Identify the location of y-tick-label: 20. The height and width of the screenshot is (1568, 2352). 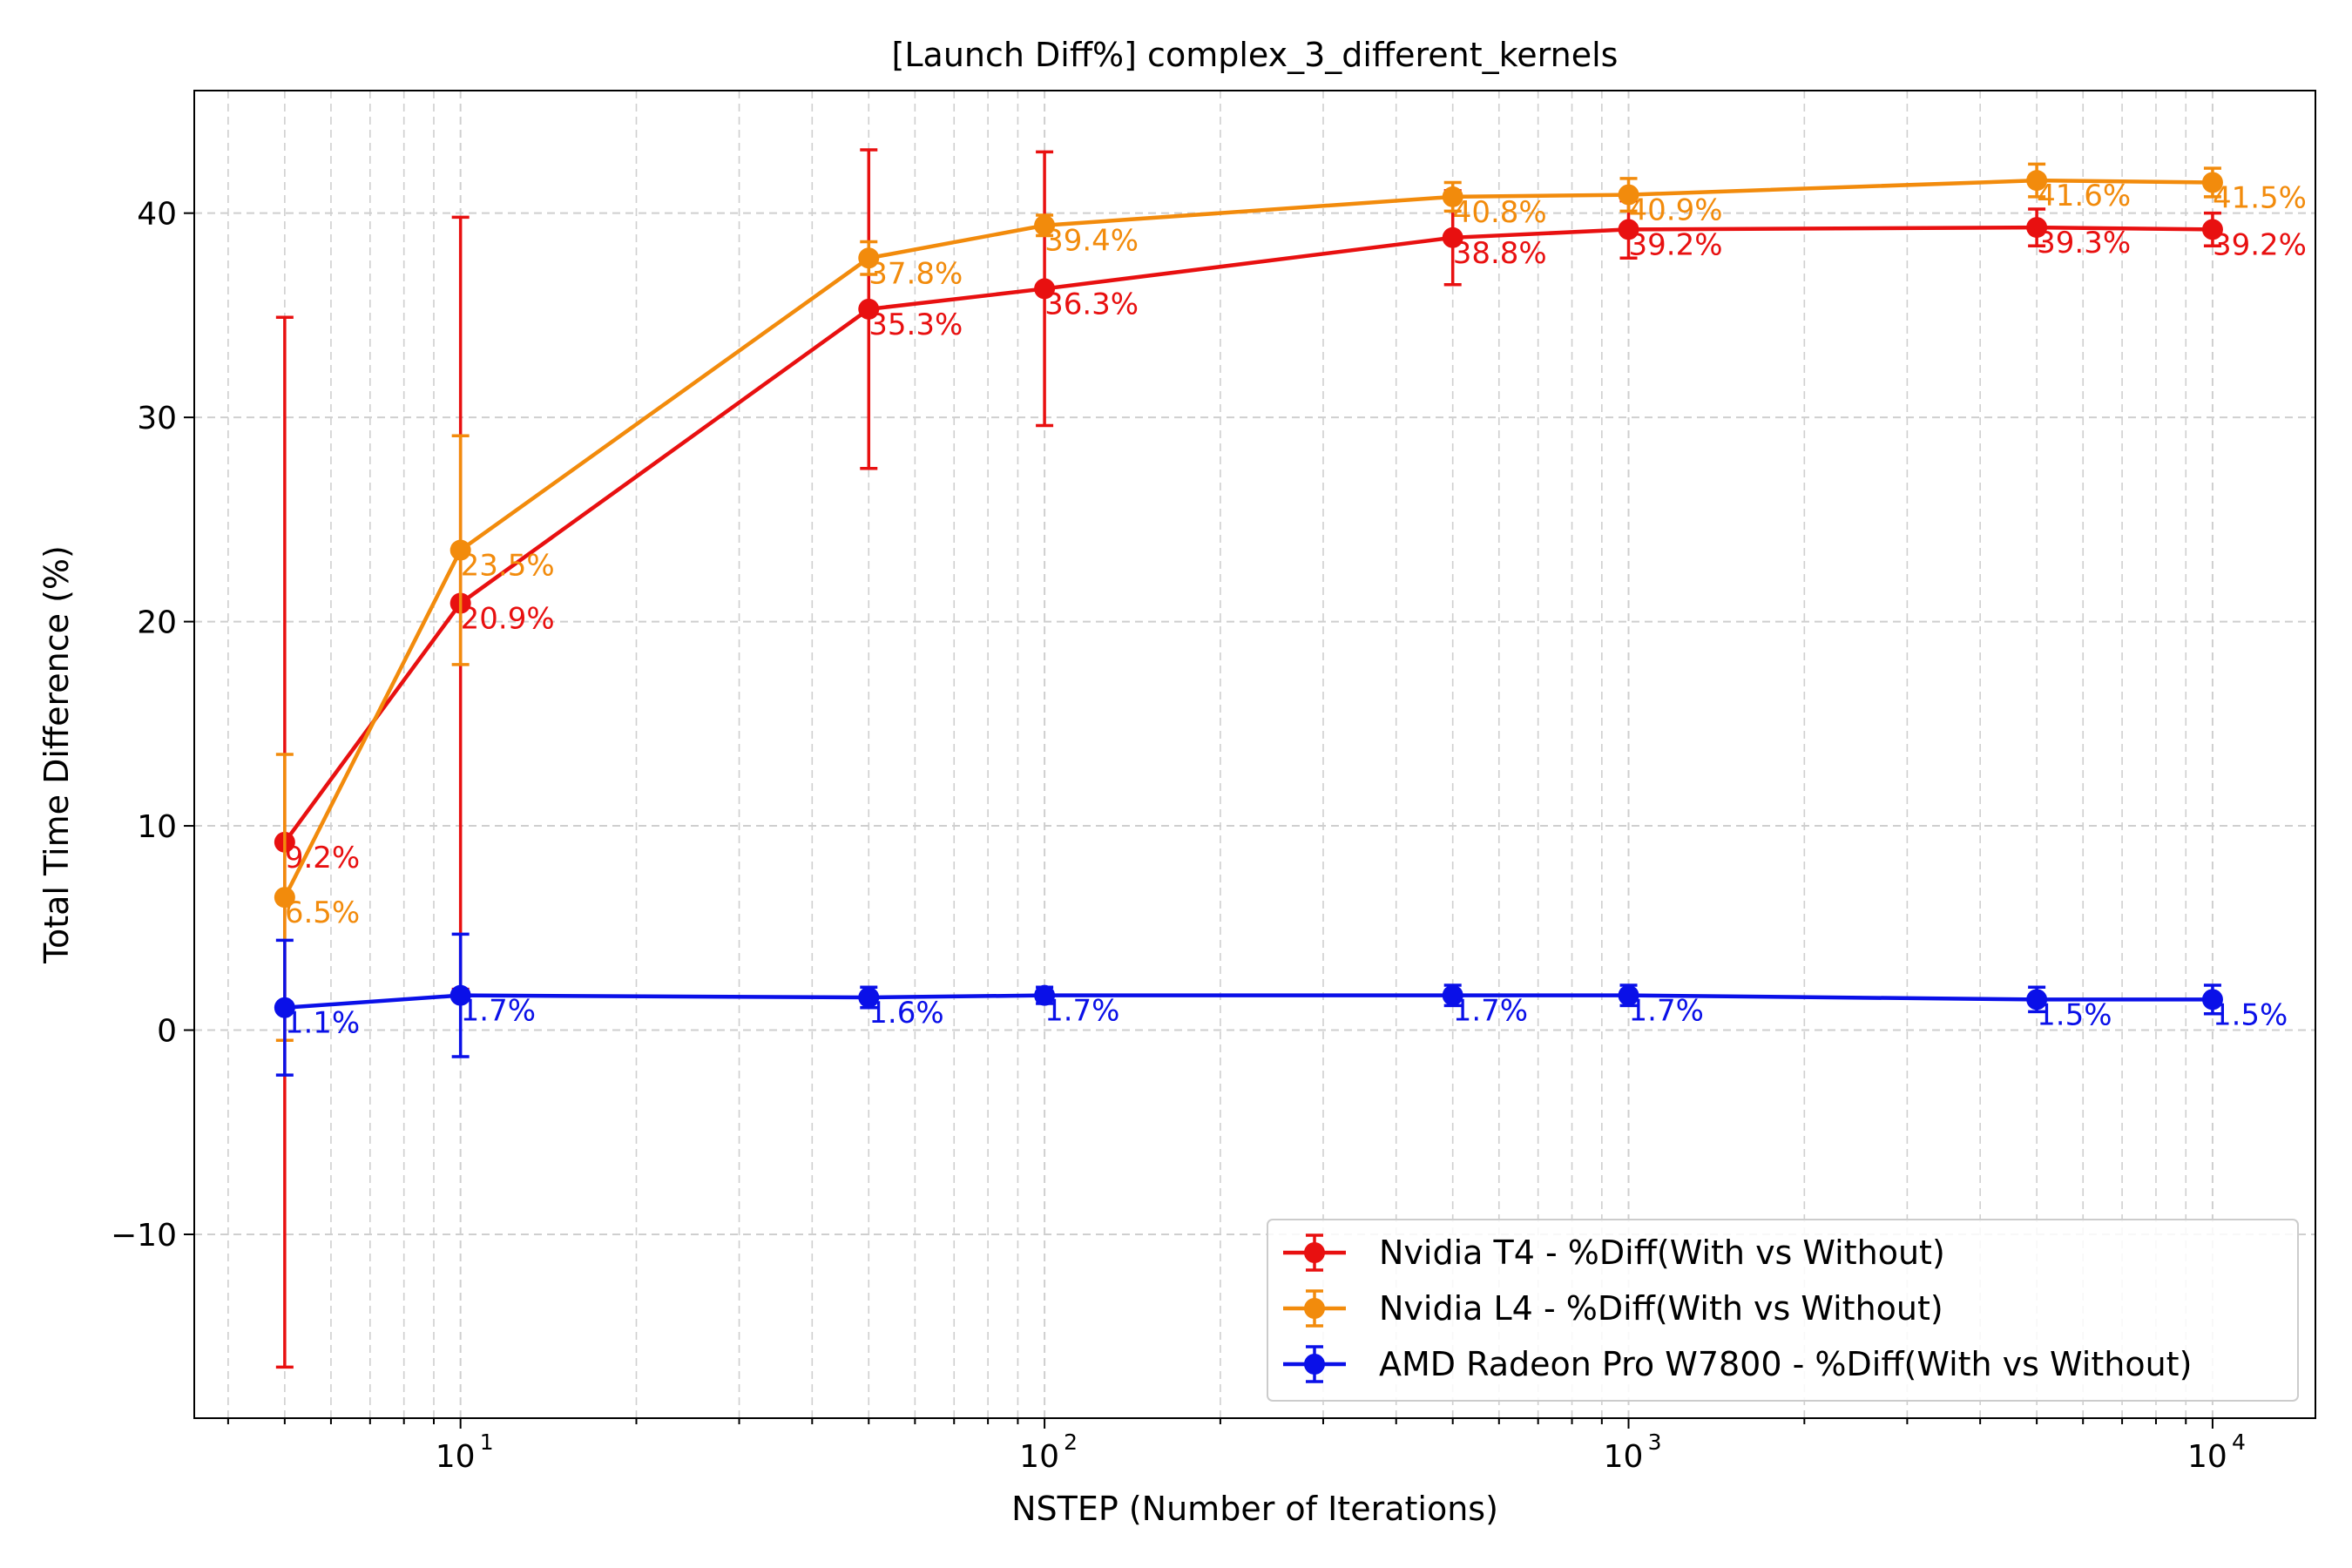
(157, 623).